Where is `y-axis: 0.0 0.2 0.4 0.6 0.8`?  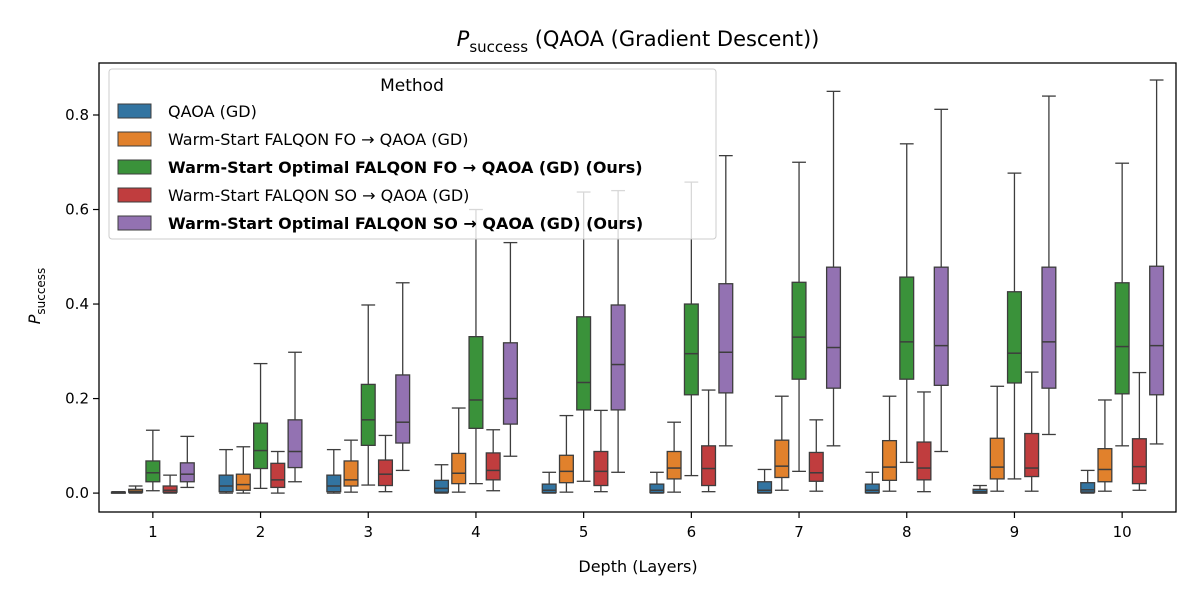
y-axis: 0.0 0.2 0.4 0.6 0.8 is located at coordinates (82, 304).